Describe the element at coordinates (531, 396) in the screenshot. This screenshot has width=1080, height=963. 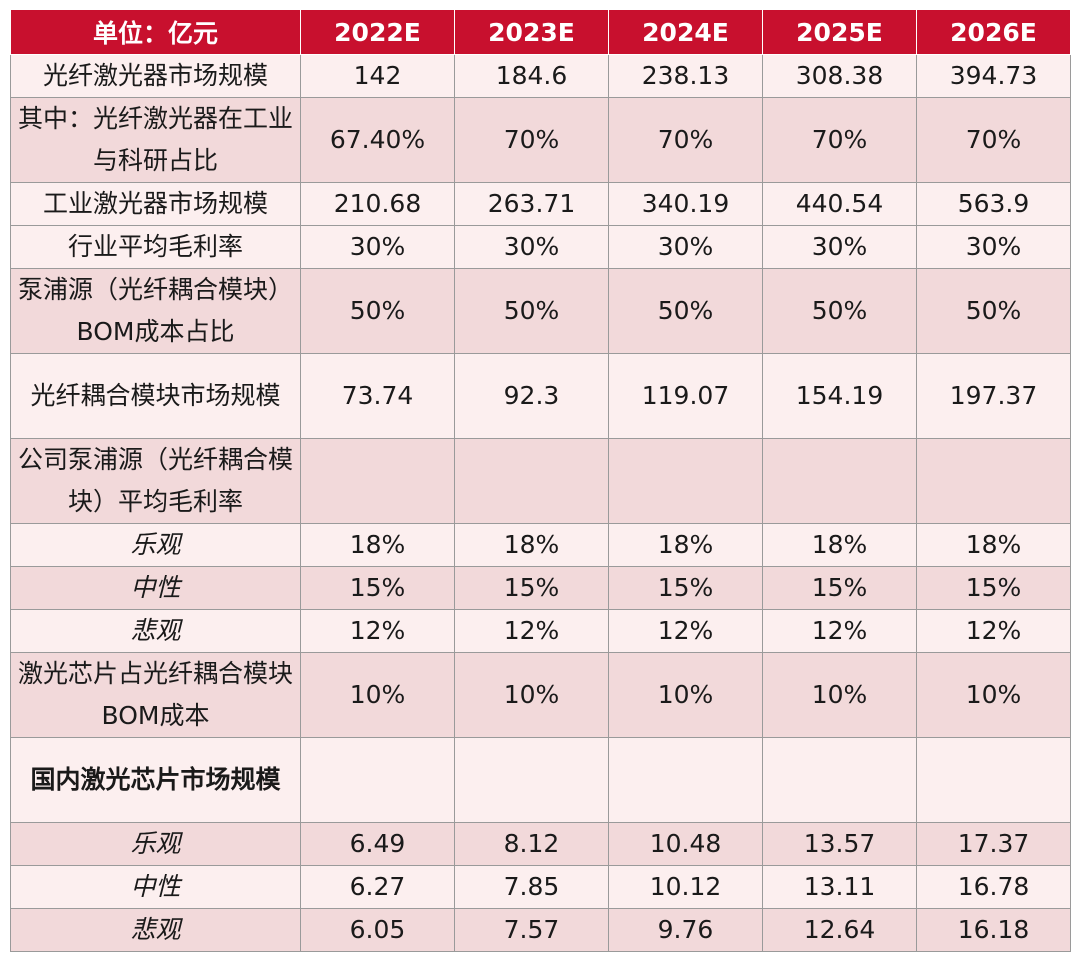
I see `table-cell: 92.3` at that location.